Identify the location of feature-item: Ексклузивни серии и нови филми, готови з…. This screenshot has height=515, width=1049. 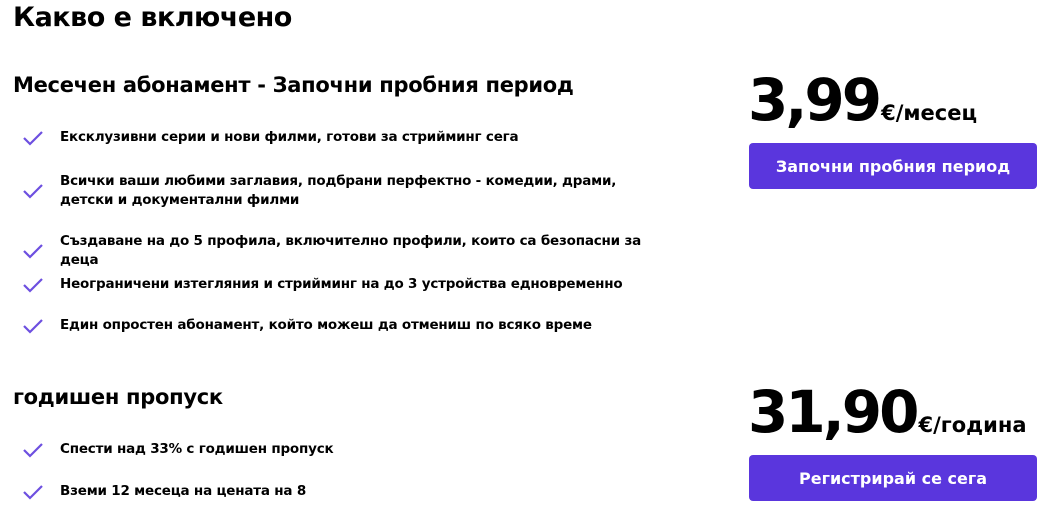
(342, 137).